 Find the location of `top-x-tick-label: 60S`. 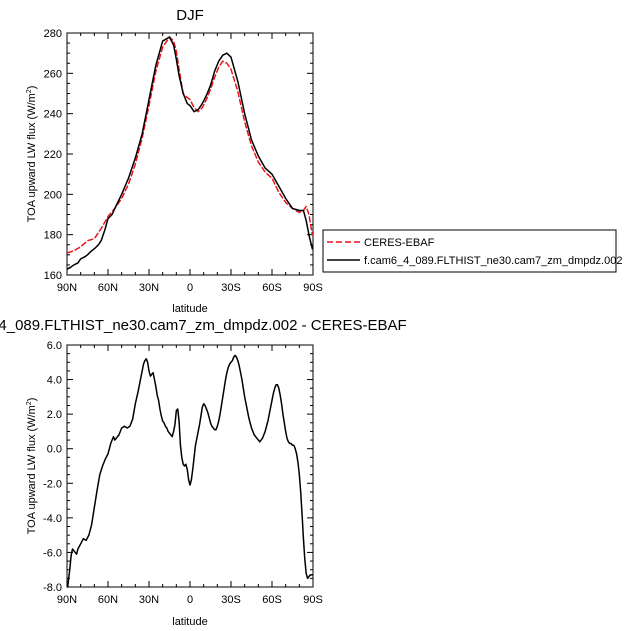

top-x-tick-label: 60S is located at coordinates (272, 288).